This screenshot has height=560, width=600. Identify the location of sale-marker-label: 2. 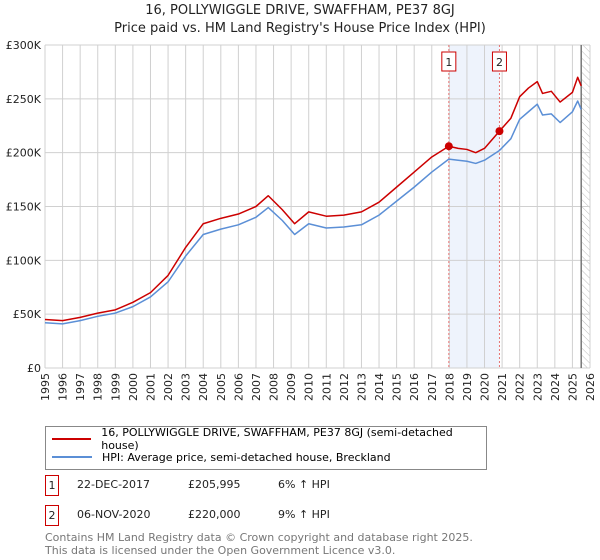
(499, 62).